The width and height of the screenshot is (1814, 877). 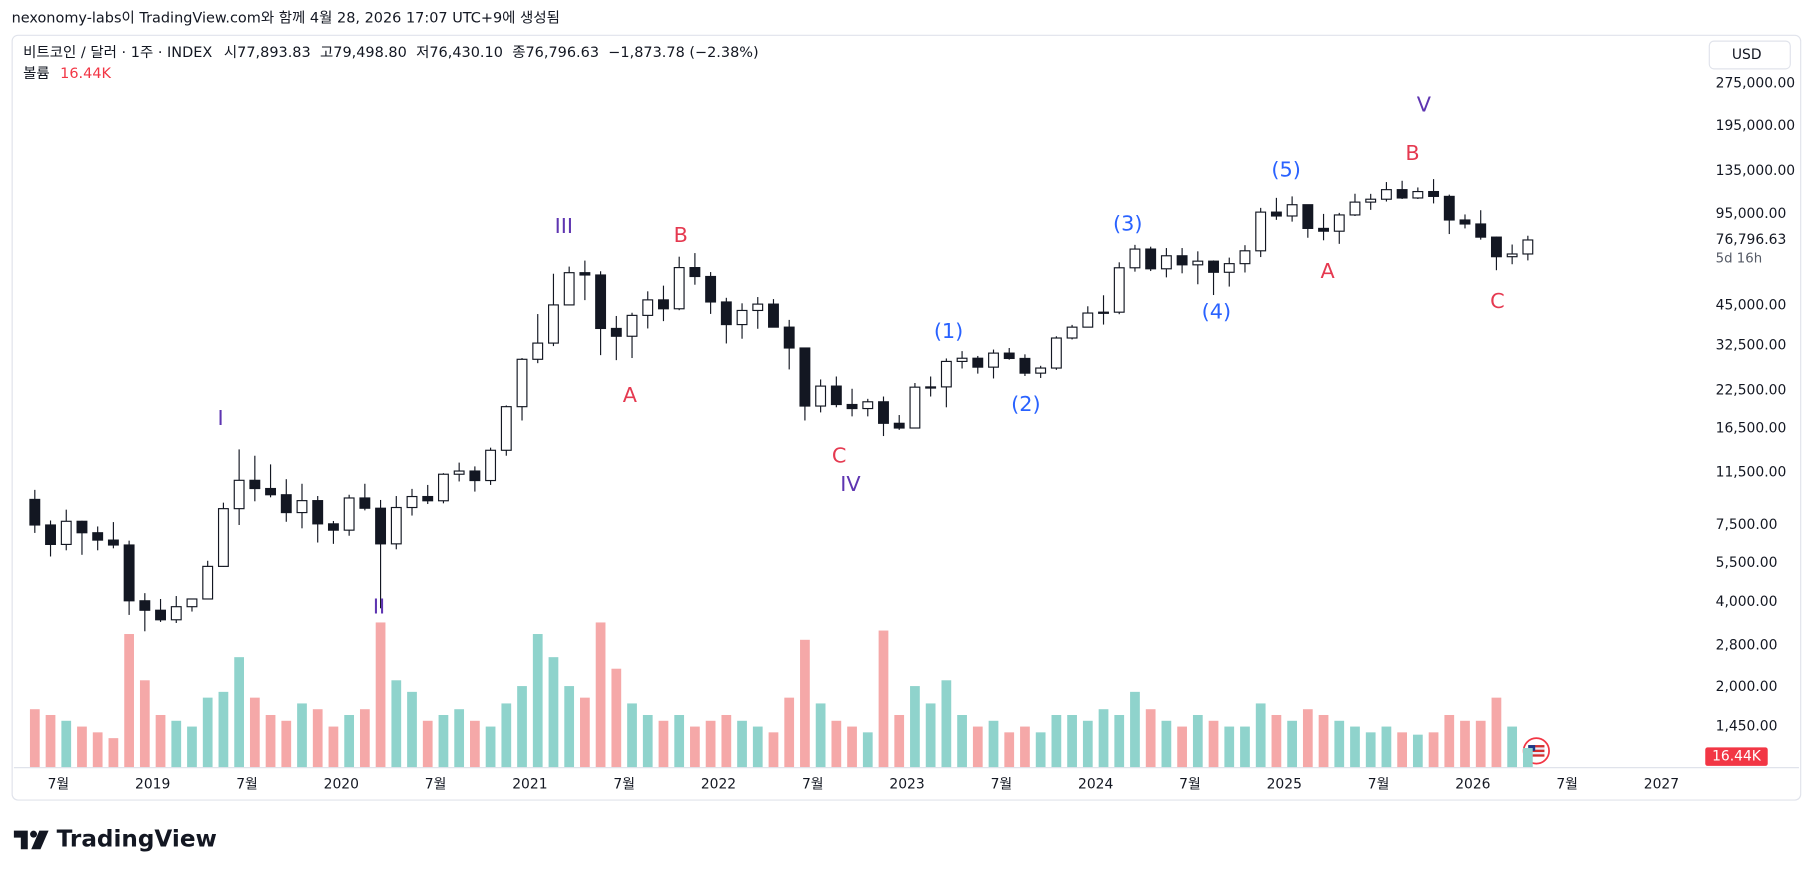 I want to click on wave-label: V, so click(x=1424, y=105).